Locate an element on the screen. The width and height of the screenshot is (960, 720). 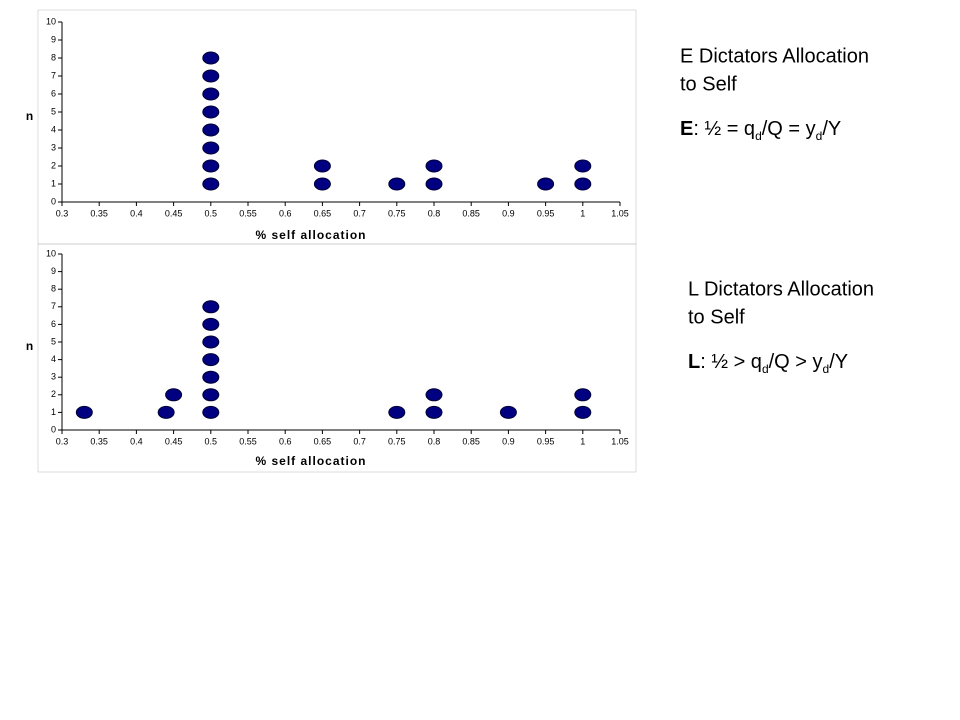
chart-title: L Dictators Allocation is located at coordinates (781, 289).